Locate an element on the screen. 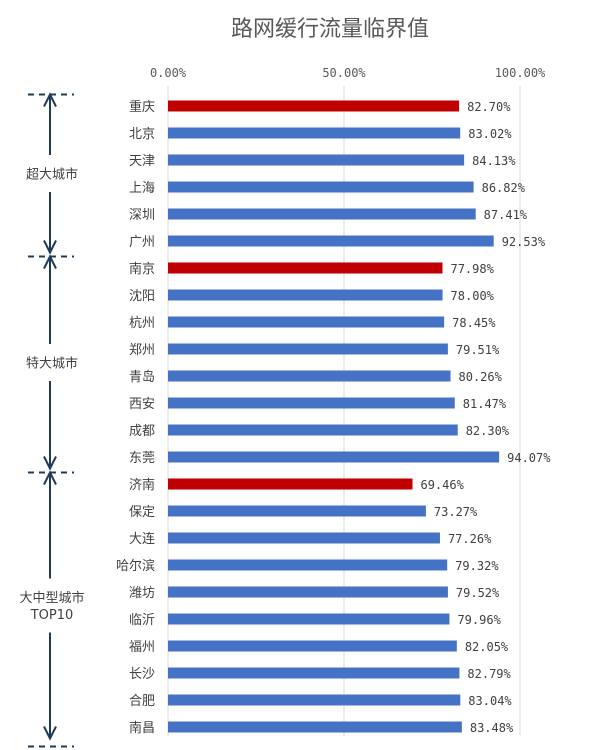  category-label: 长沙 is located at coordinates (142, 674).